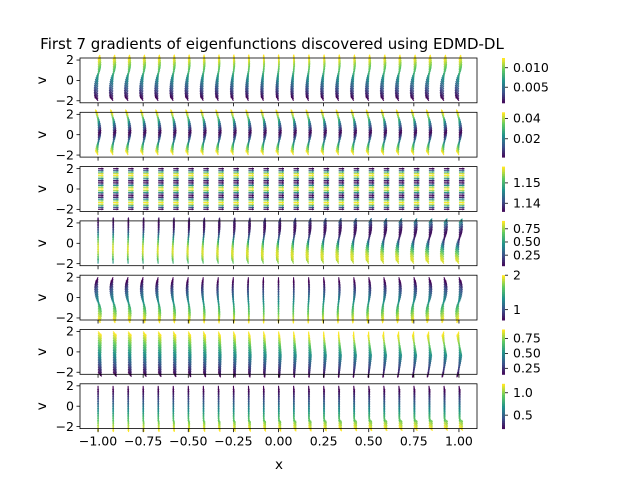 This screenshot has height=480, width=640. What do you see at coordinates (527, 118) in the screenshot?
I see `colorbar-tick-label: 0.04` at bounding box center [527, 118].